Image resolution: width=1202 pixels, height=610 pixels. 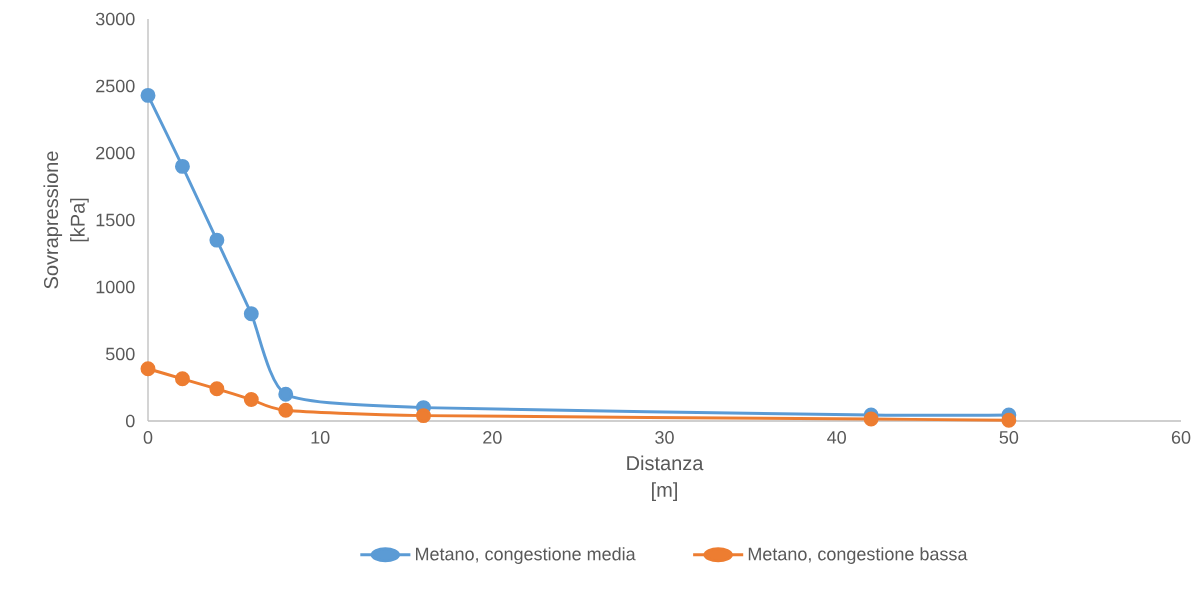 What do you see at coordinates (665, 478) in the screenshot?
I see `x-axis-title: Distanza [m]` at bounding box center [665, 478].